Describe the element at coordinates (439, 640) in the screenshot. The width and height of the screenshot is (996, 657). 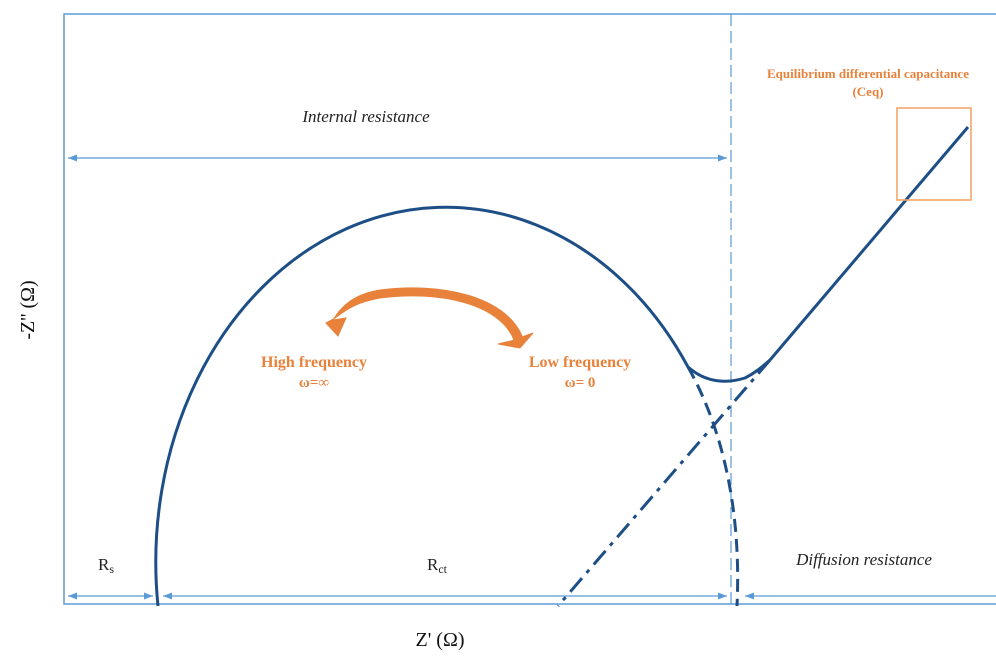
I see `x-axis-label: Z' (Ω)` at that location.